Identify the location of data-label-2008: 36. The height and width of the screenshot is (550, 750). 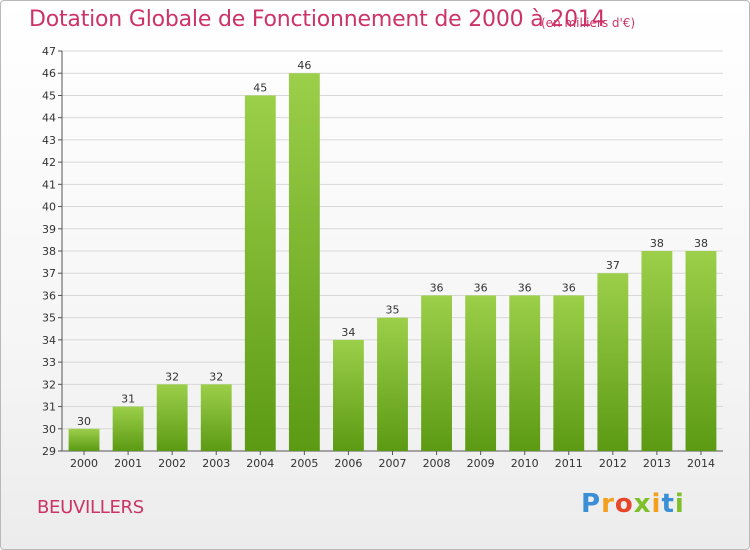
(437, 287).